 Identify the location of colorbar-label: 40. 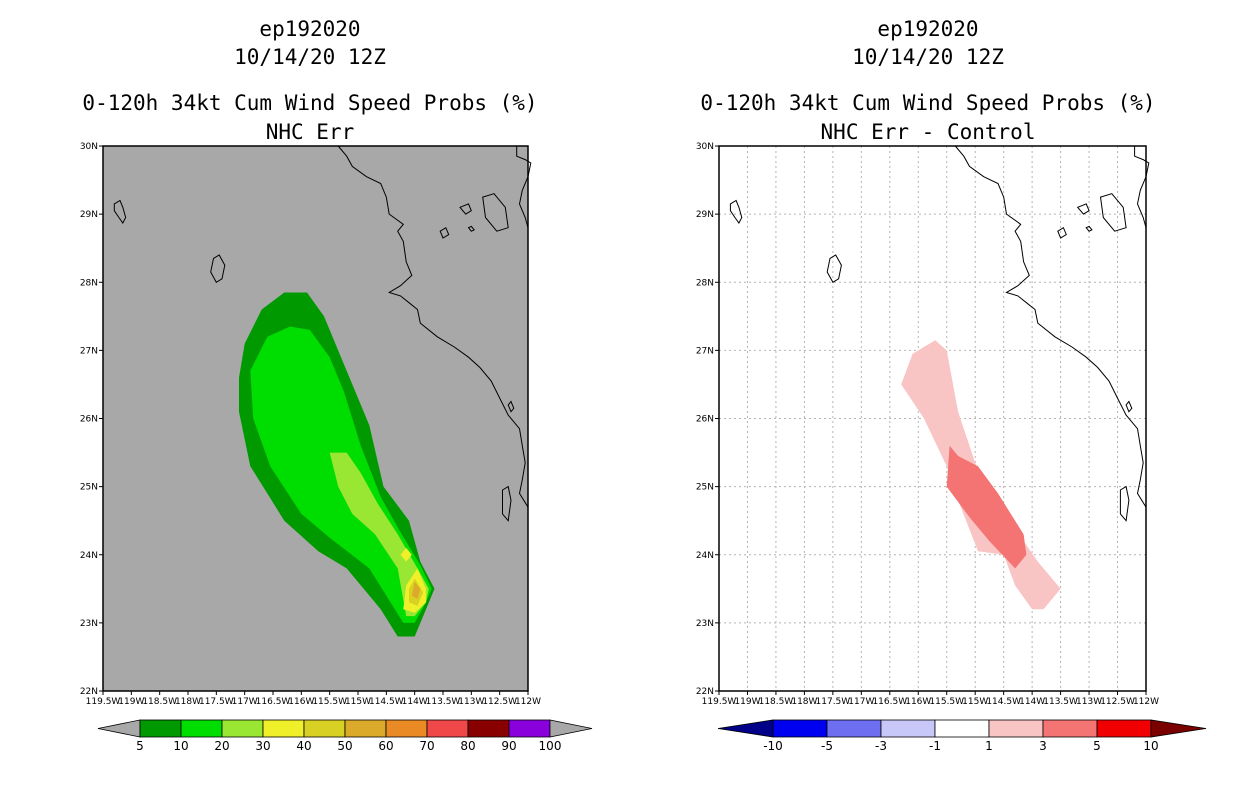
(303, 746).